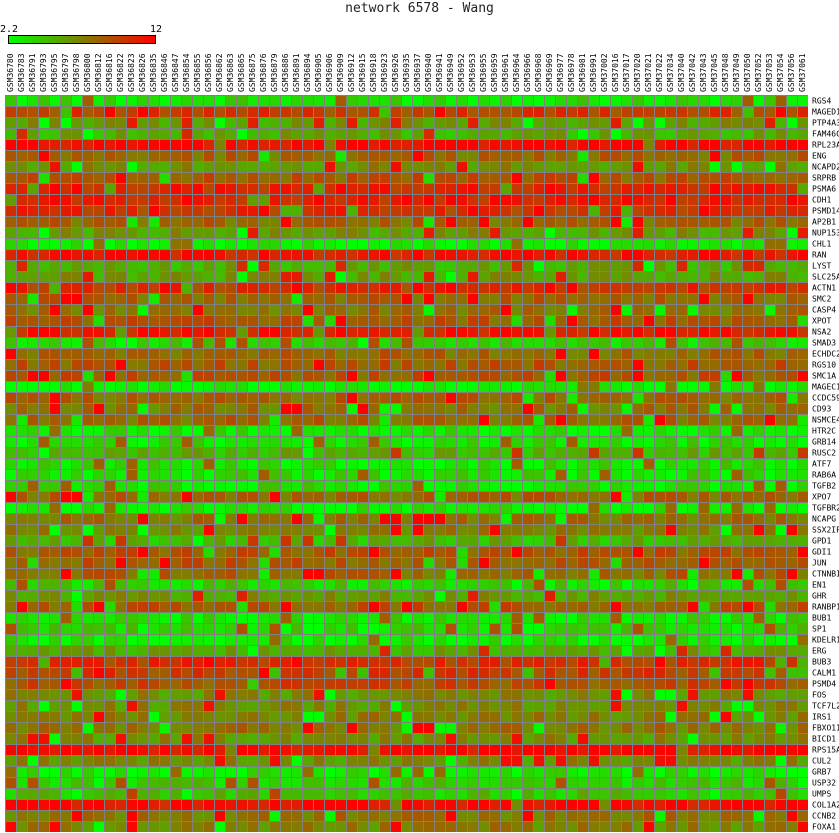 This screenshot has width=839, height=833. I want to click on column-label: GSM37034, so click(670, 72).